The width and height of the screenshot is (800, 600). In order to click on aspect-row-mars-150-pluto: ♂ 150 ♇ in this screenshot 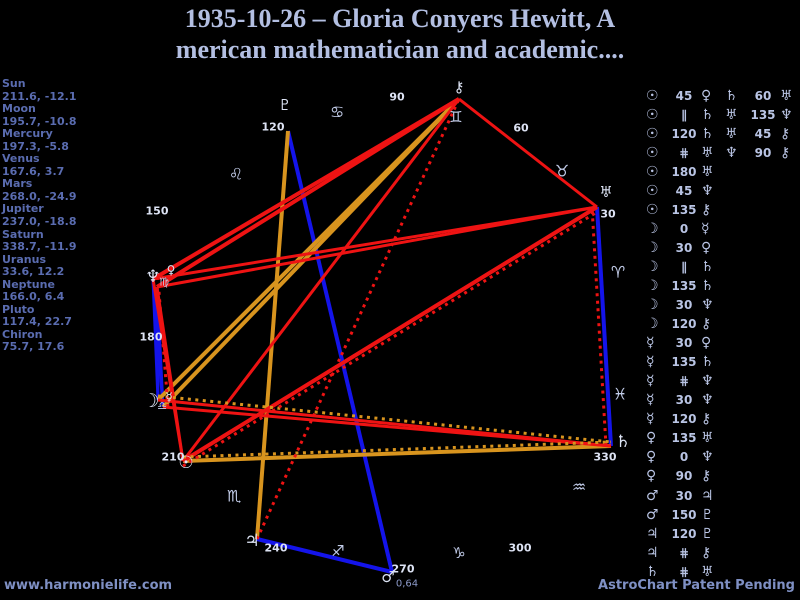, I will do `click(686, 514)`.